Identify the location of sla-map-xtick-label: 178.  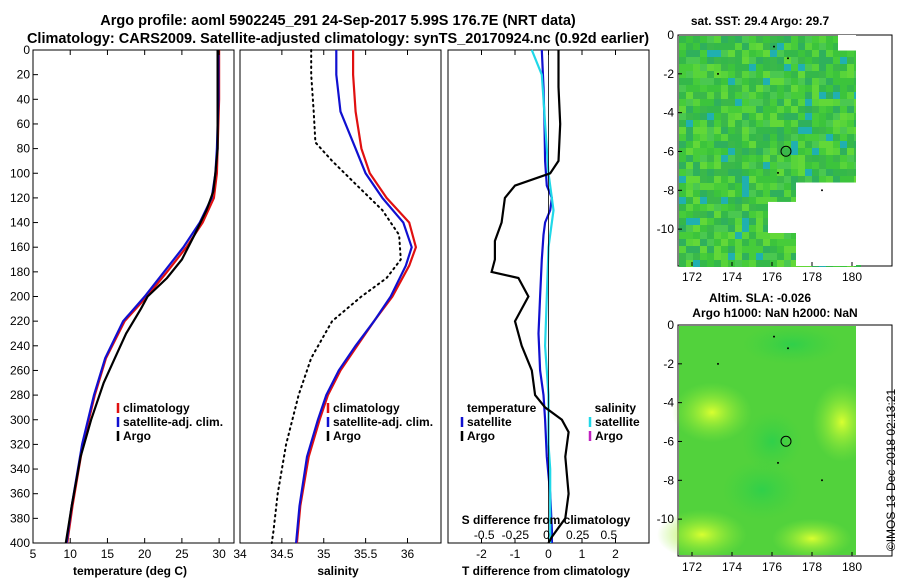
(812, 567).